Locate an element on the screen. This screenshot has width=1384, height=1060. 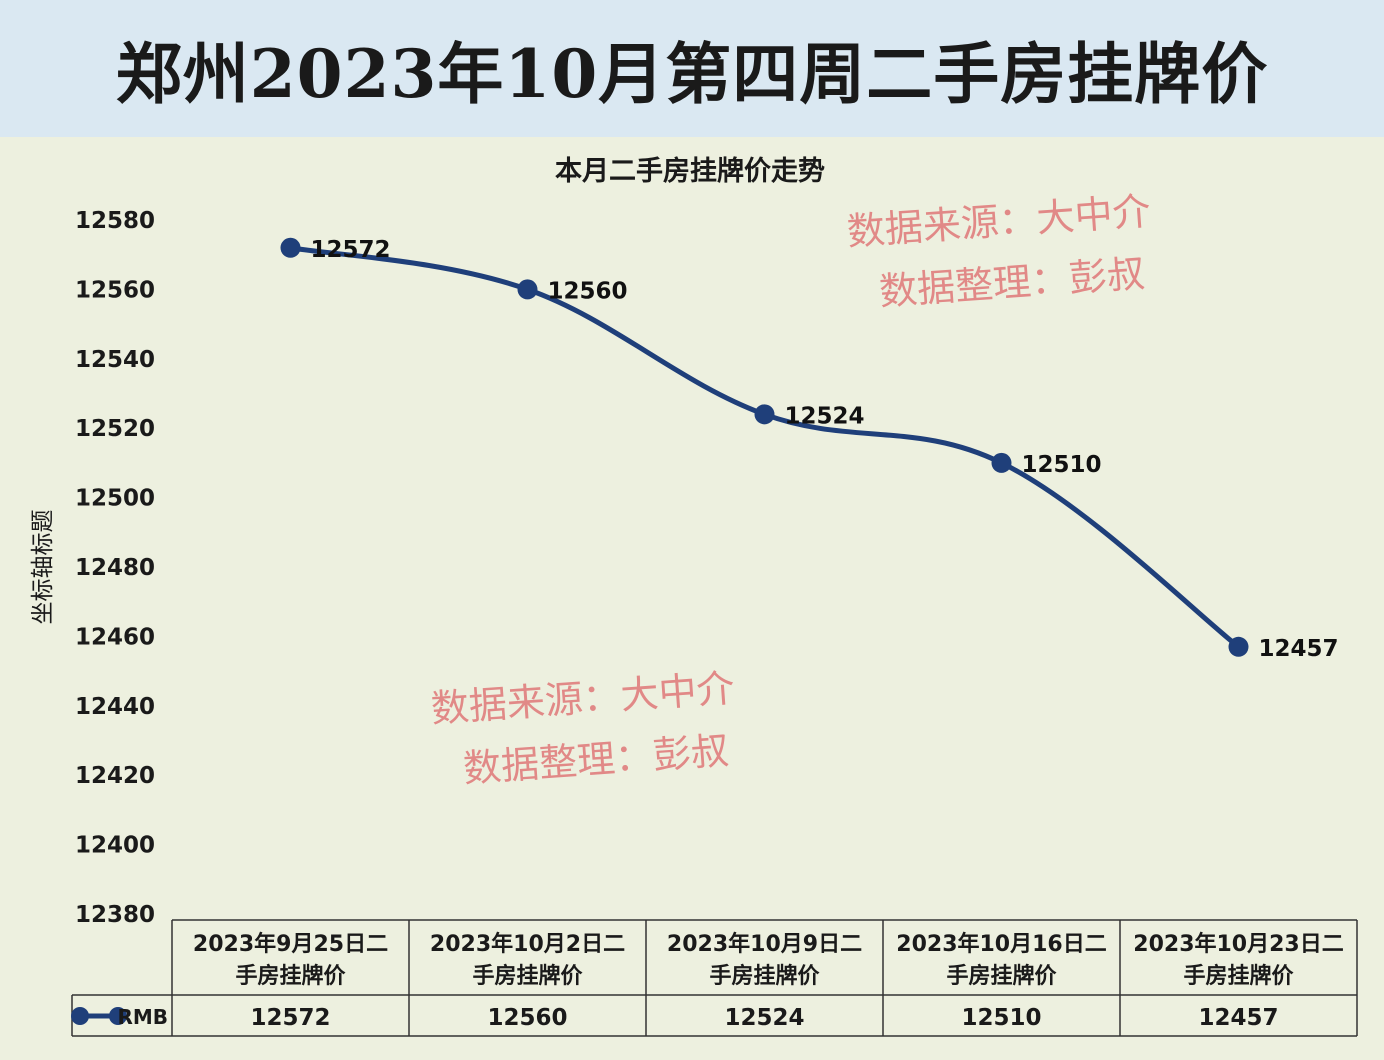
banner: 郑州2023年10月第四周二手房挂牌价 is located at coordinates (692, 68).